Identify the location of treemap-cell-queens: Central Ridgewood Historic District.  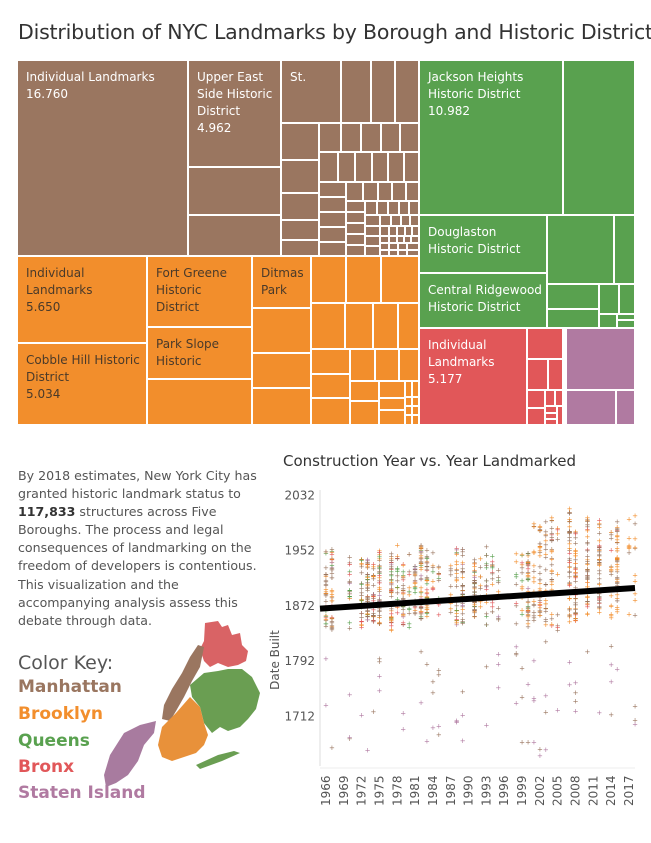
(484, 301).